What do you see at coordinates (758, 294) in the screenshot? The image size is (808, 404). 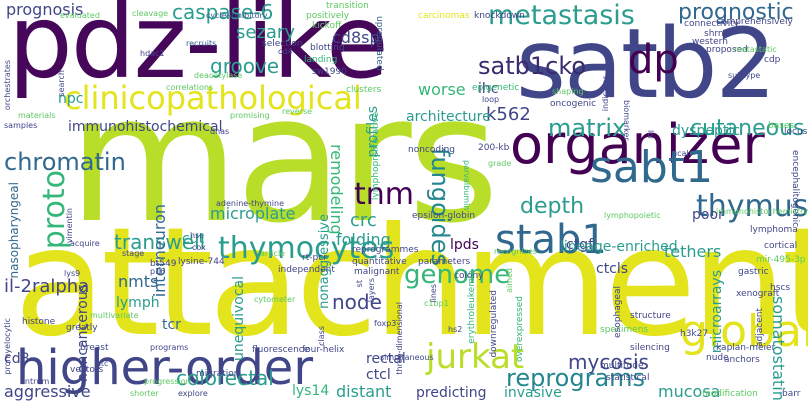 I see `word: xenograft` at bounding box center [758, 294].